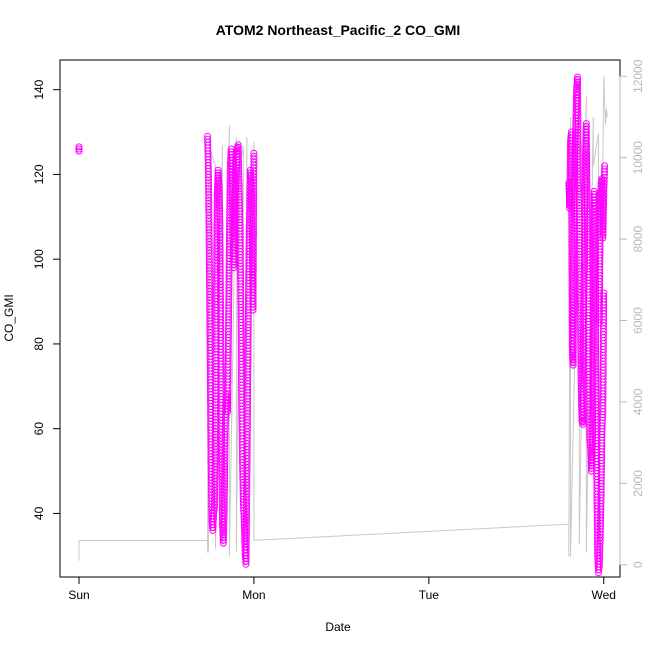  I want to click on y-tick-label: 40, so click(39, 513).